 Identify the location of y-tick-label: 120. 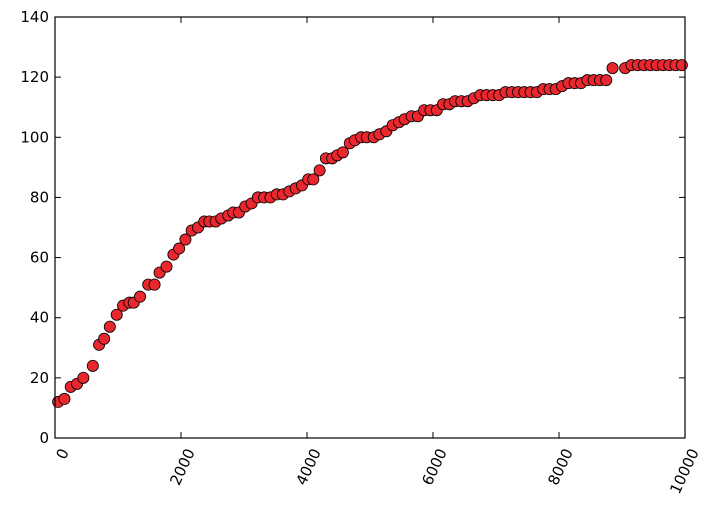
(34, 77).